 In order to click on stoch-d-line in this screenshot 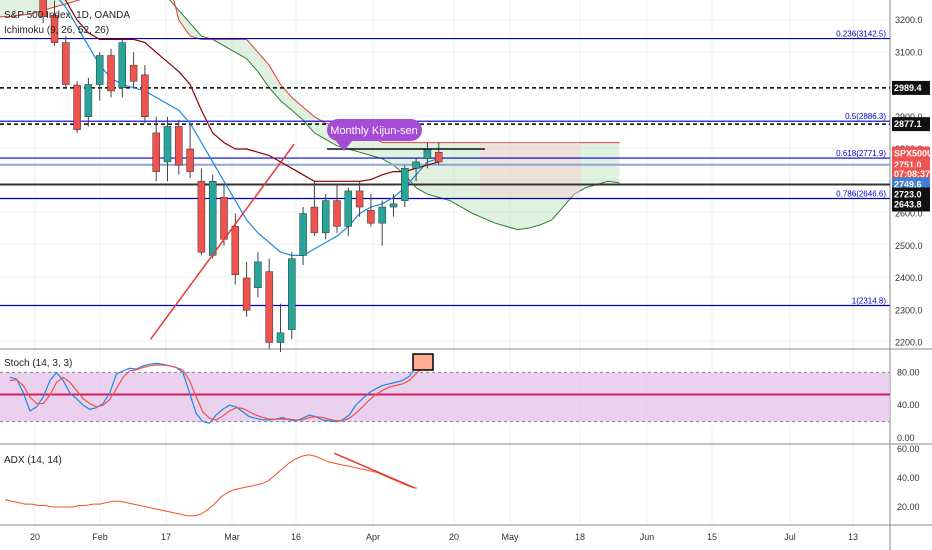, I will do `click(216, 393)`.